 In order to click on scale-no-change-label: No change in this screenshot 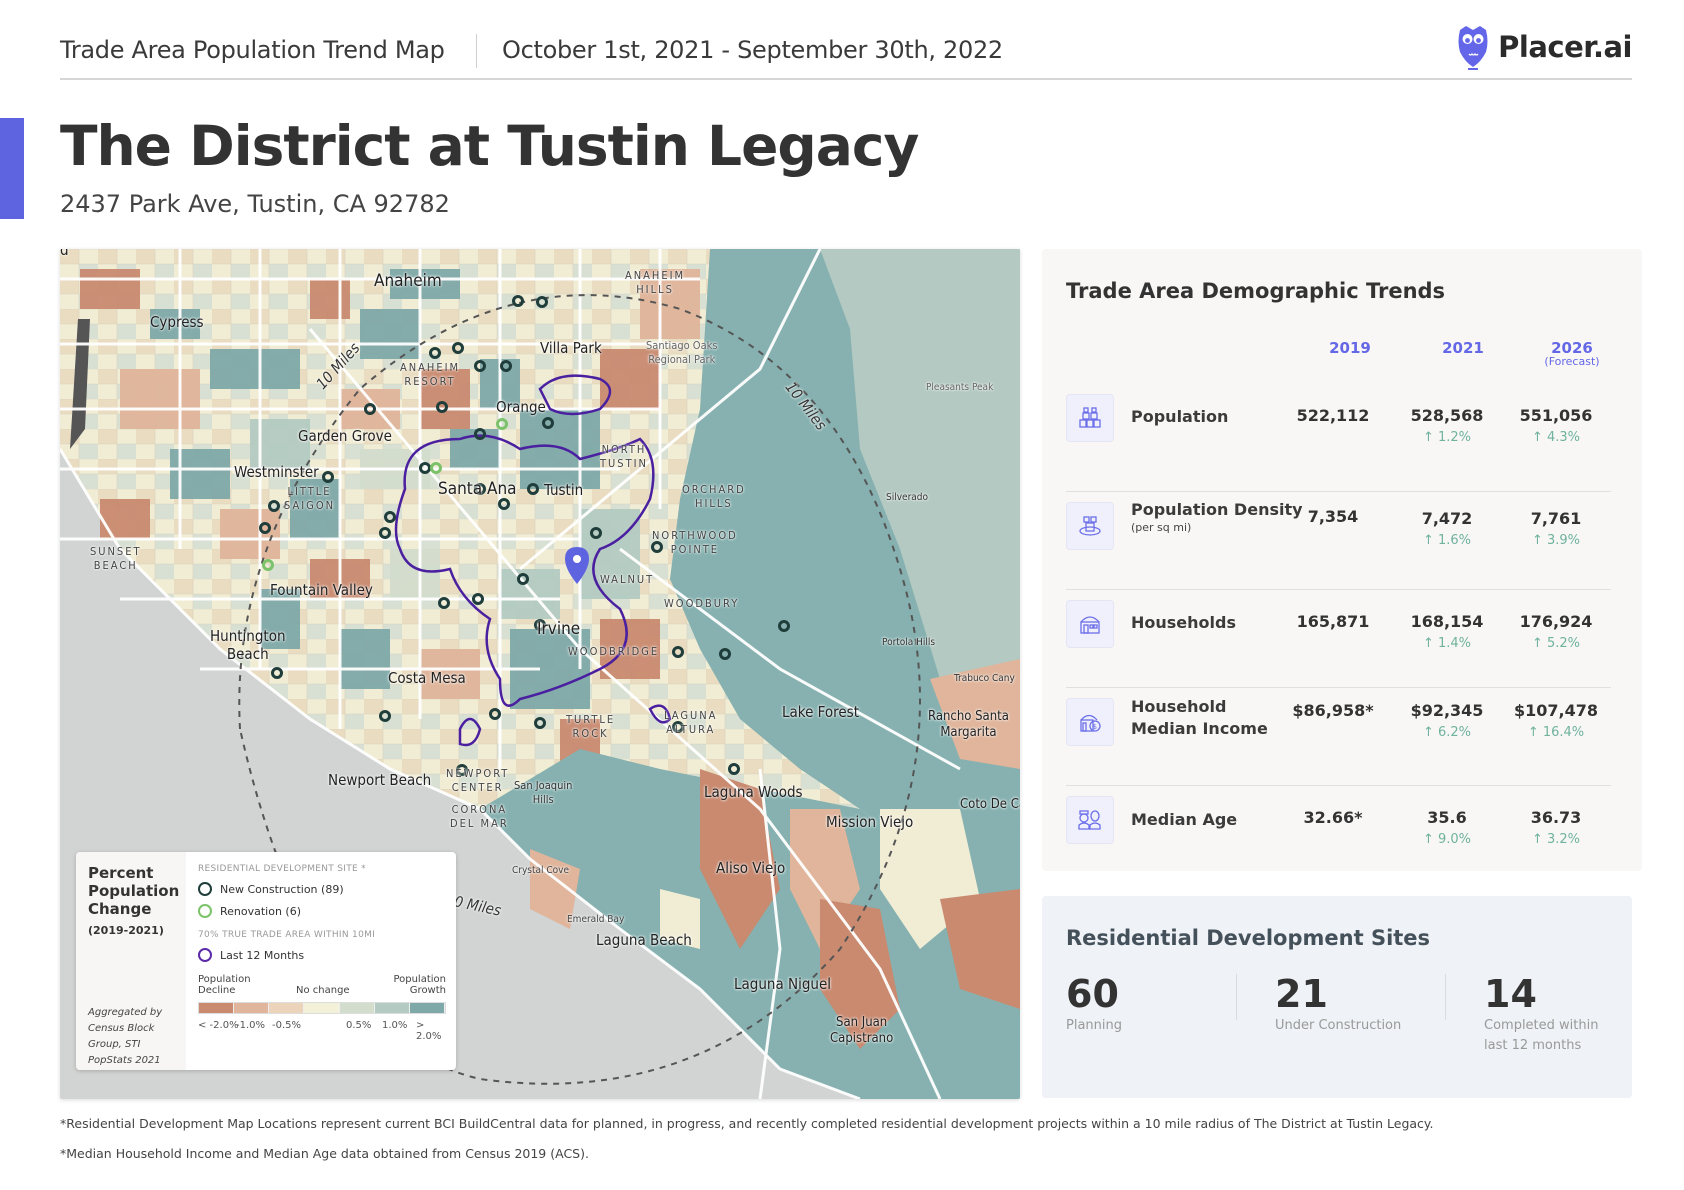, I will do `click(323, 990)`.